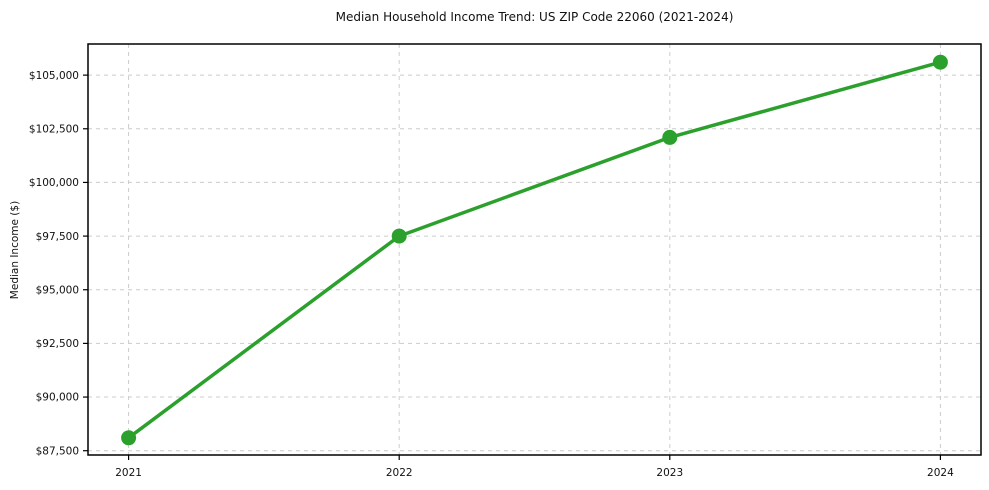 This screenshot has width=989, height=490. I want to click on data-point-2023, so click(670, 137).